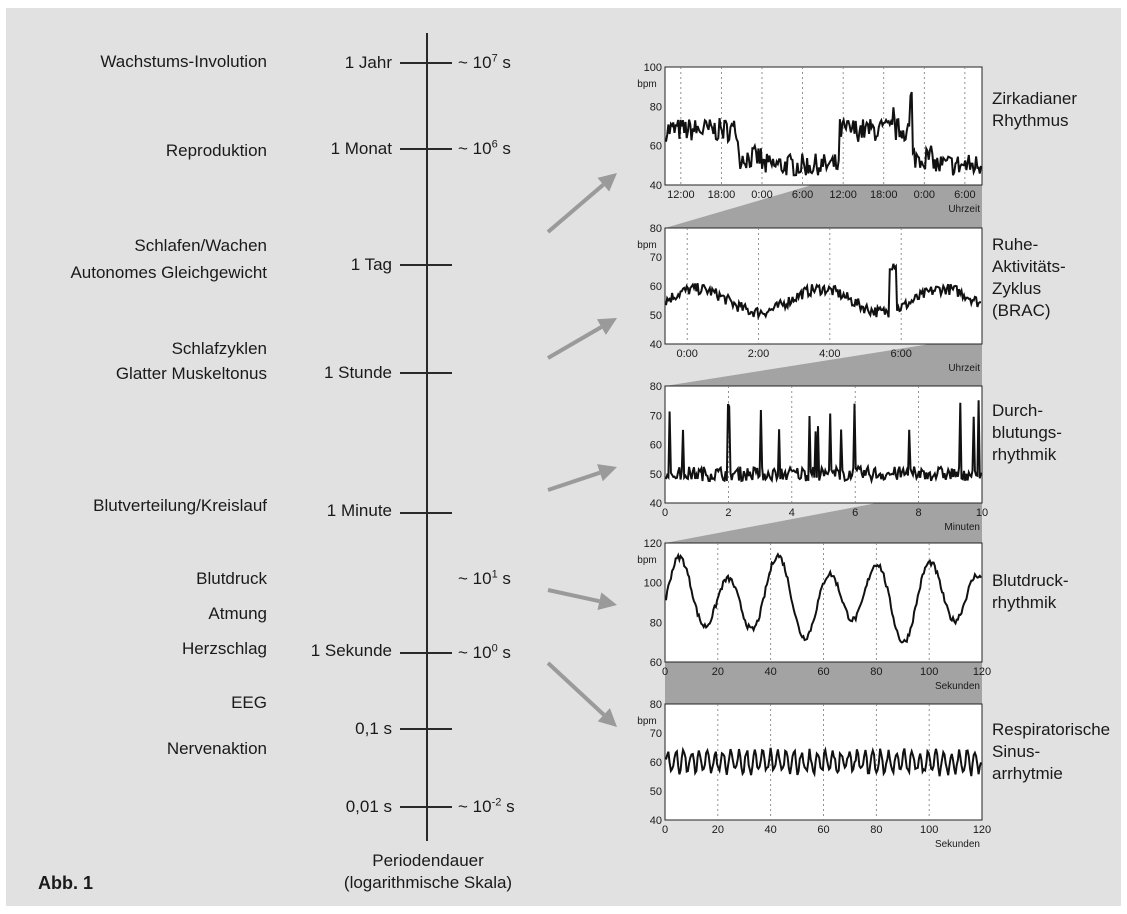 Image resolution: width=1127 pixels, height=914 pixels. I want to click on x-label-zirkadian: Uhrzeit, so click(964, 209).